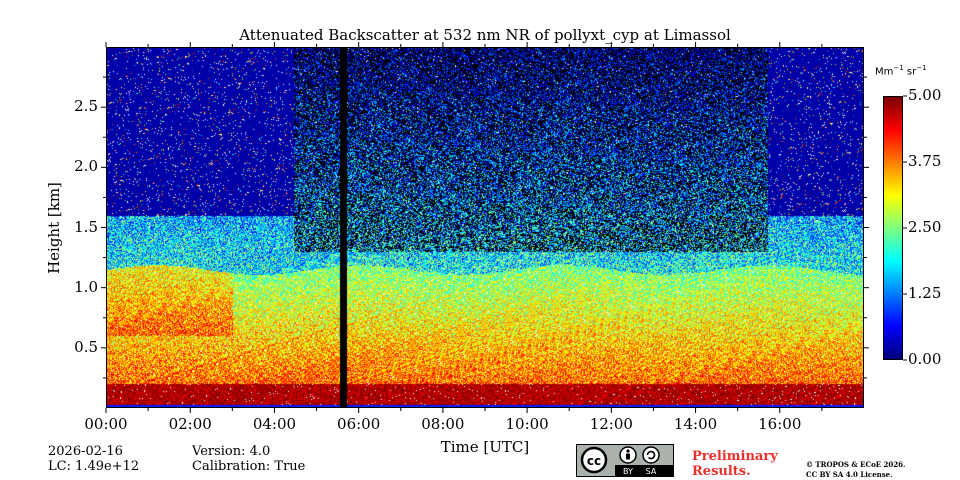  Describe the element at coordinates (85, 451) in the screenshot. I see `meta-date: 2026-02-16` at that location.